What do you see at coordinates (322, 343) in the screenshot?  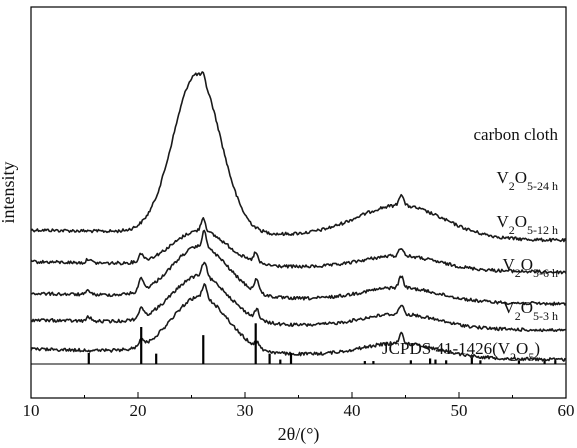 I see `reference-pattern` at bounding box center [322, 343].